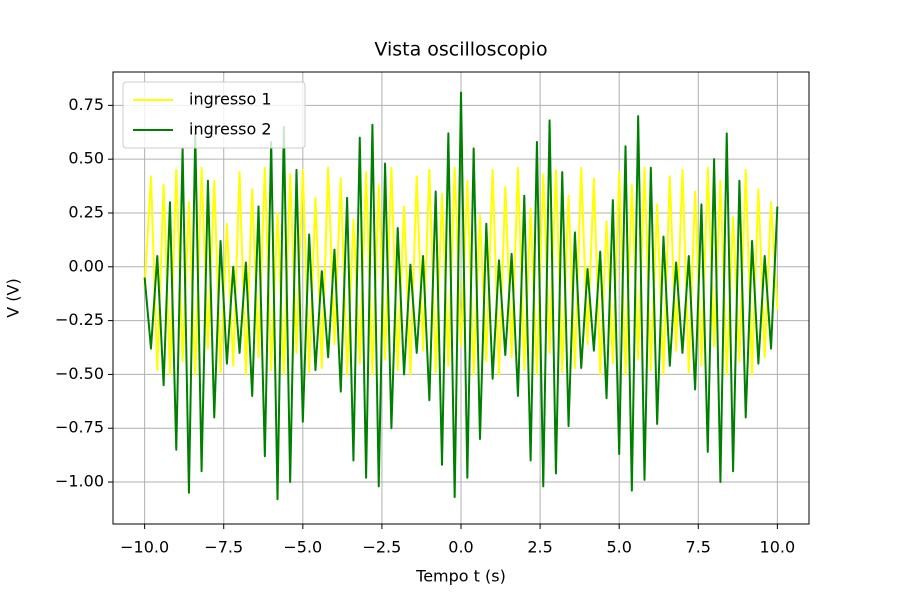 Image resolution: width=900 pixels, height=600 pixels. Describe the element at coordinates (79, 481) in the screenshot. I see `y-tick-label: −1.00` at that location.